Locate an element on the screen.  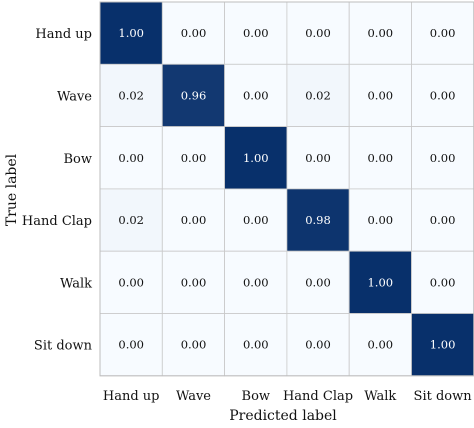
x-tick-labels: Hand up Wave Bow Hand Clap Walk Sit down is located at coordinates (287, 396).